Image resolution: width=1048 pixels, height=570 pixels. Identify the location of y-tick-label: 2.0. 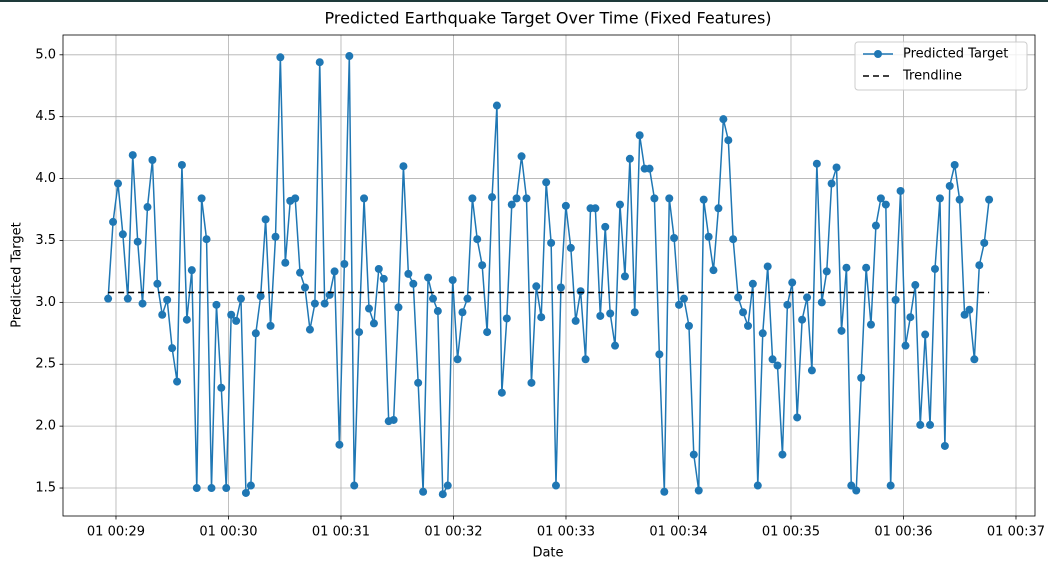
(45, 426).